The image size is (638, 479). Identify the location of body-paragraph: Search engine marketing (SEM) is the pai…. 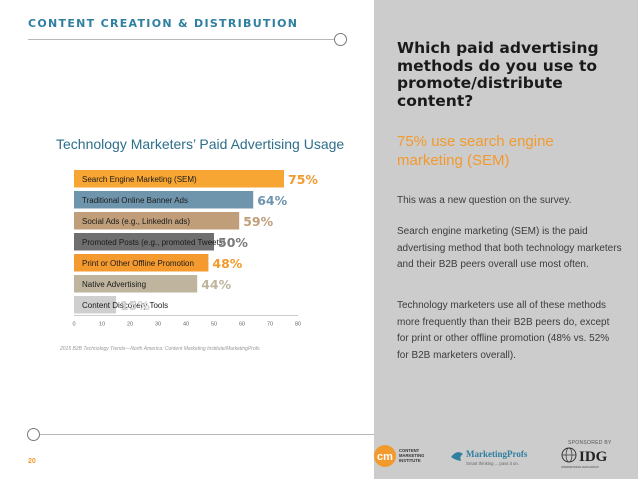
(509, 248).